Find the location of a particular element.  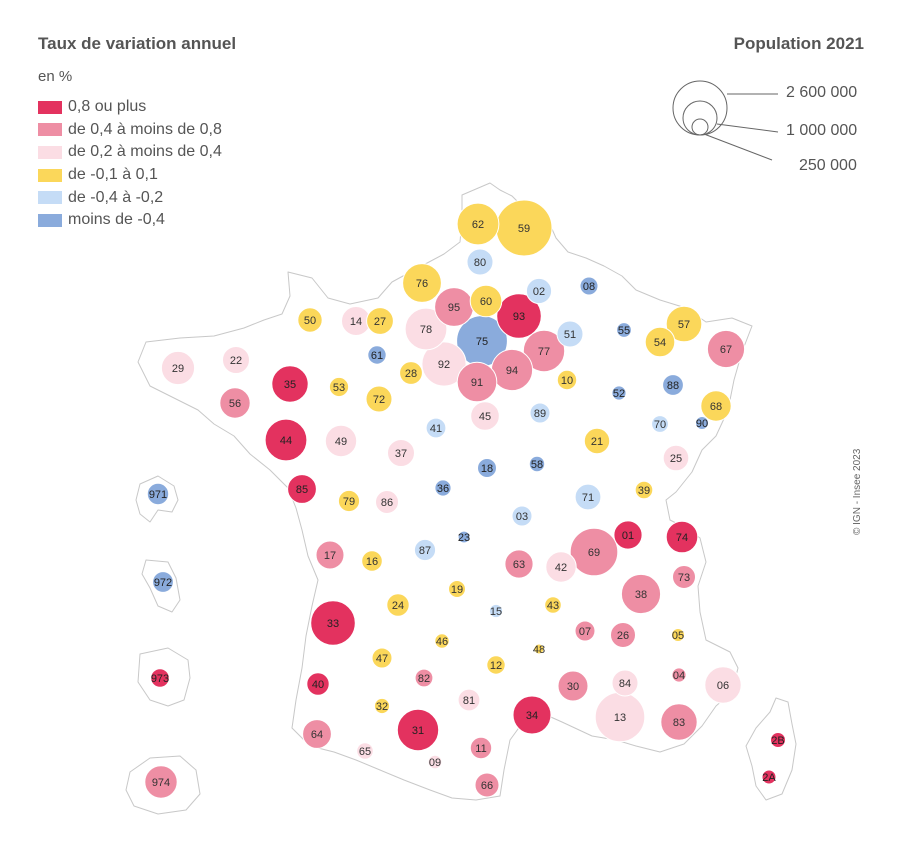

department-19: 19 is located at coordinates (457, 589).